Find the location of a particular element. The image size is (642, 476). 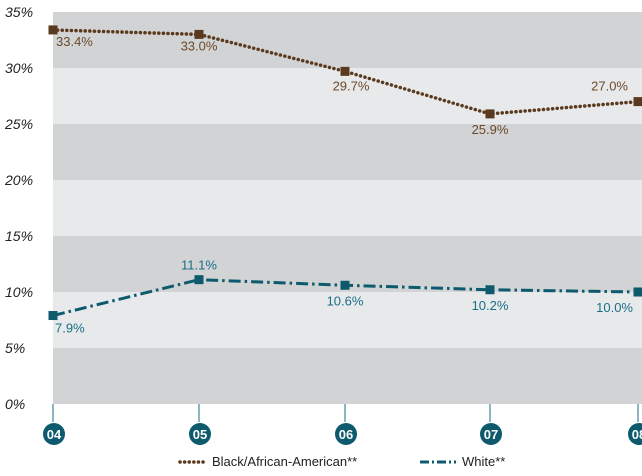

x-axis: 04 05 06 07 08 is located at coordinates (342, 424).